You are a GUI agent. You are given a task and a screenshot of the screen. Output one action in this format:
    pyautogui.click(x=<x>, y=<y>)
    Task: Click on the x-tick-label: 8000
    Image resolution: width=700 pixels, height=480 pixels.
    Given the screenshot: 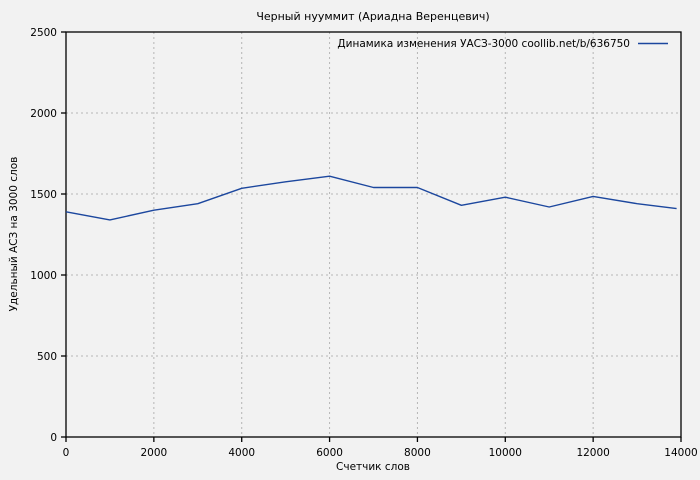 What is the action you would take?
    pyautogui.click(x=417, y=453)
    